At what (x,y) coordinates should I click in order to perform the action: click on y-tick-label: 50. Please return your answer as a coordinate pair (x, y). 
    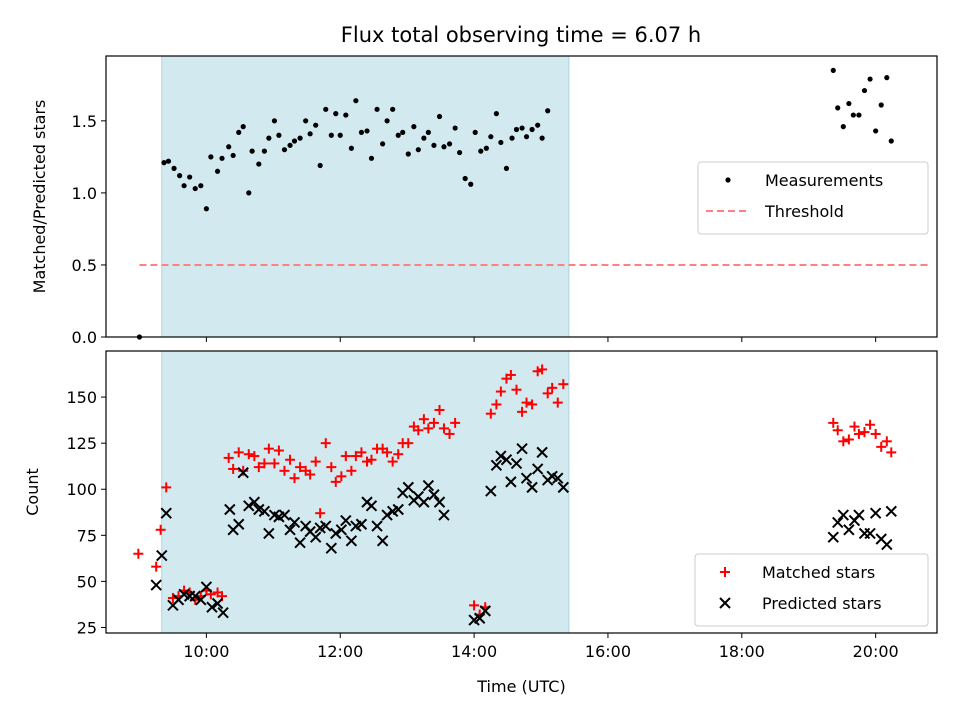
    Looking at the image, I should click on (87, 581).